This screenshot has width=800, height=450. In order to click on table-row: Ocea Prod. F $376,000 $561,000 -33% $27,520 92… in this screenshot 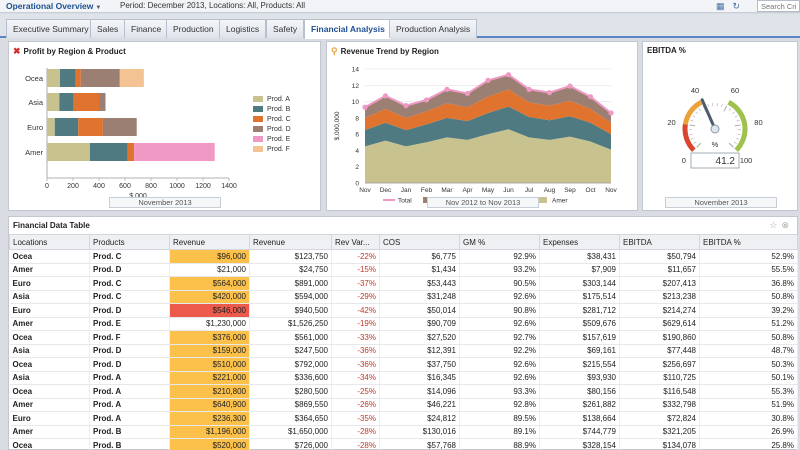, I will do `click(403, 337)`.